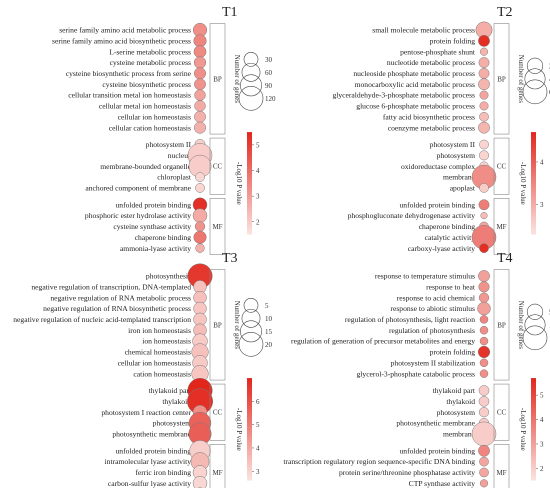 The width and height of the screenshot is (550, 488). I want to click on size-legend-label: 15, so click(269, 332).